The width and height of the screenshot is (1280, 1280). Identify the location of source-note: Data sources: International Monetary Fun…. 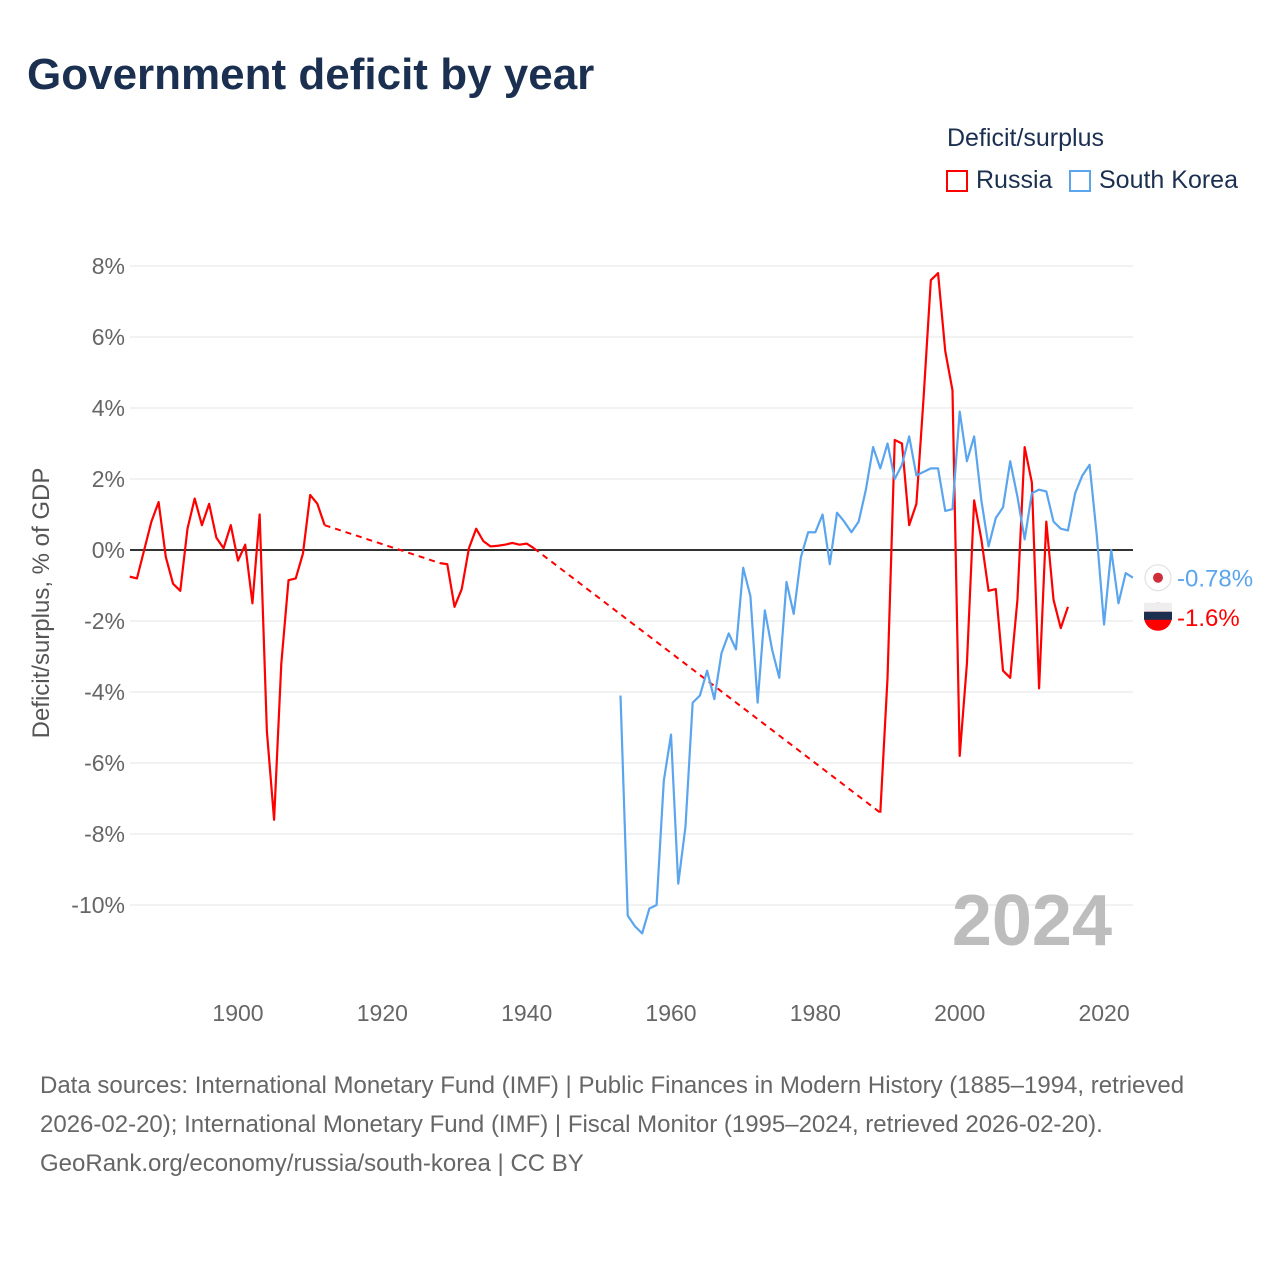
(640, 1124).